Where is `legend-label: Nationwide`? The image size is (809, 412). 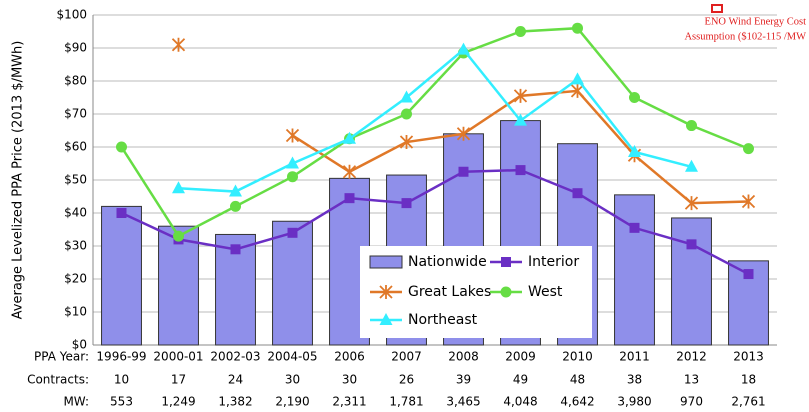
legend-label: Nationwide is located at coordinates (447, 262).